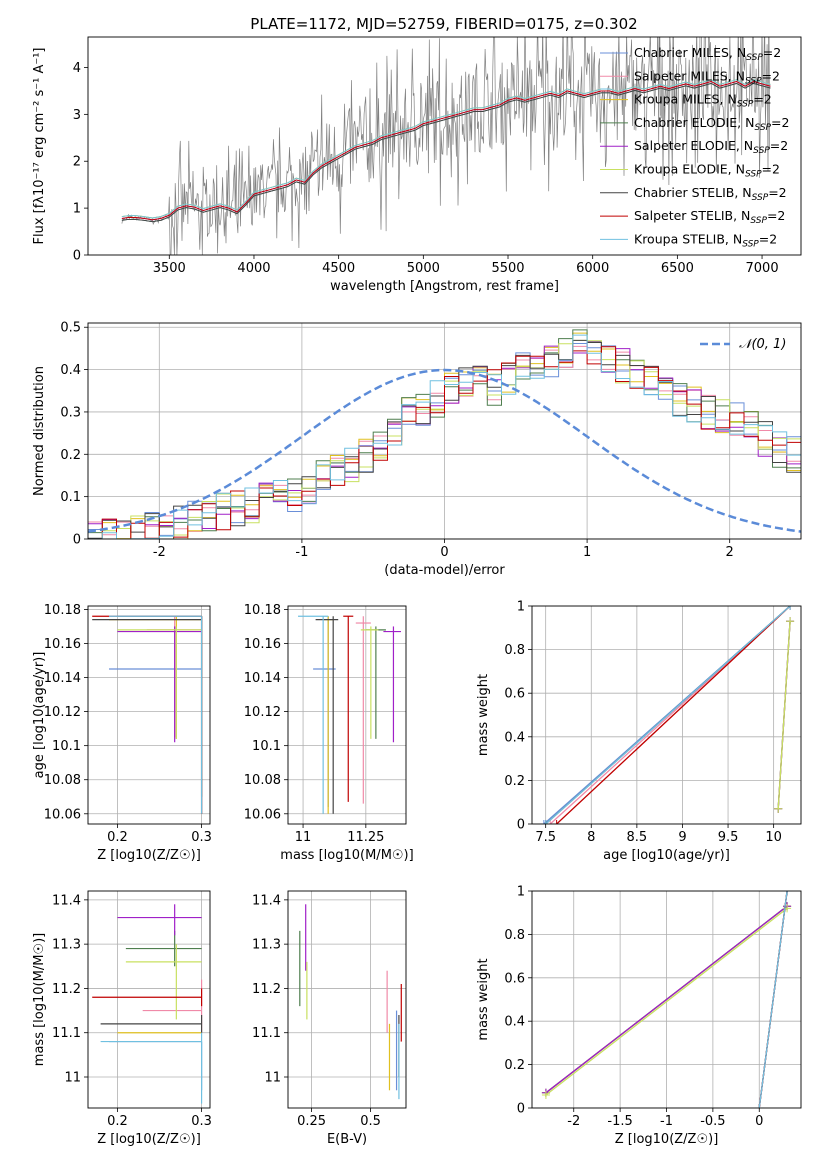  Describe the element at coordinates (423, 268) in the screenshot. I see `x-tick-label: 5000` at that location.